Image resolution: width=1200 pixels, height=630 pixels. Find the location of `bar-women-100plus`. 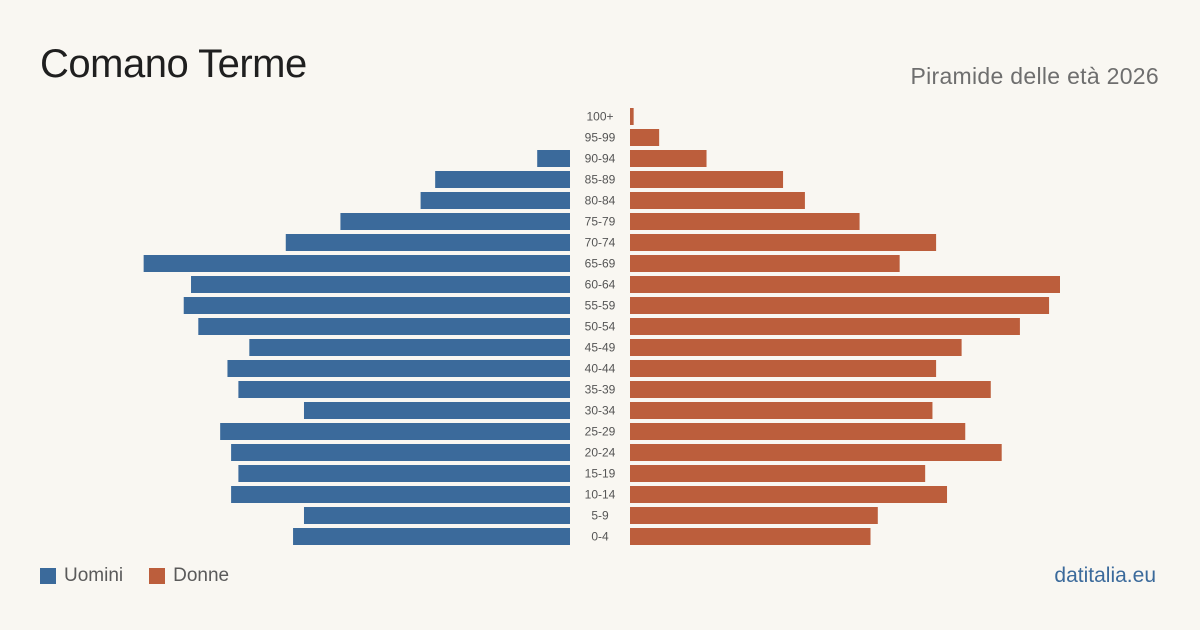

bar-women-100plus is located at coordinates (632, 116).